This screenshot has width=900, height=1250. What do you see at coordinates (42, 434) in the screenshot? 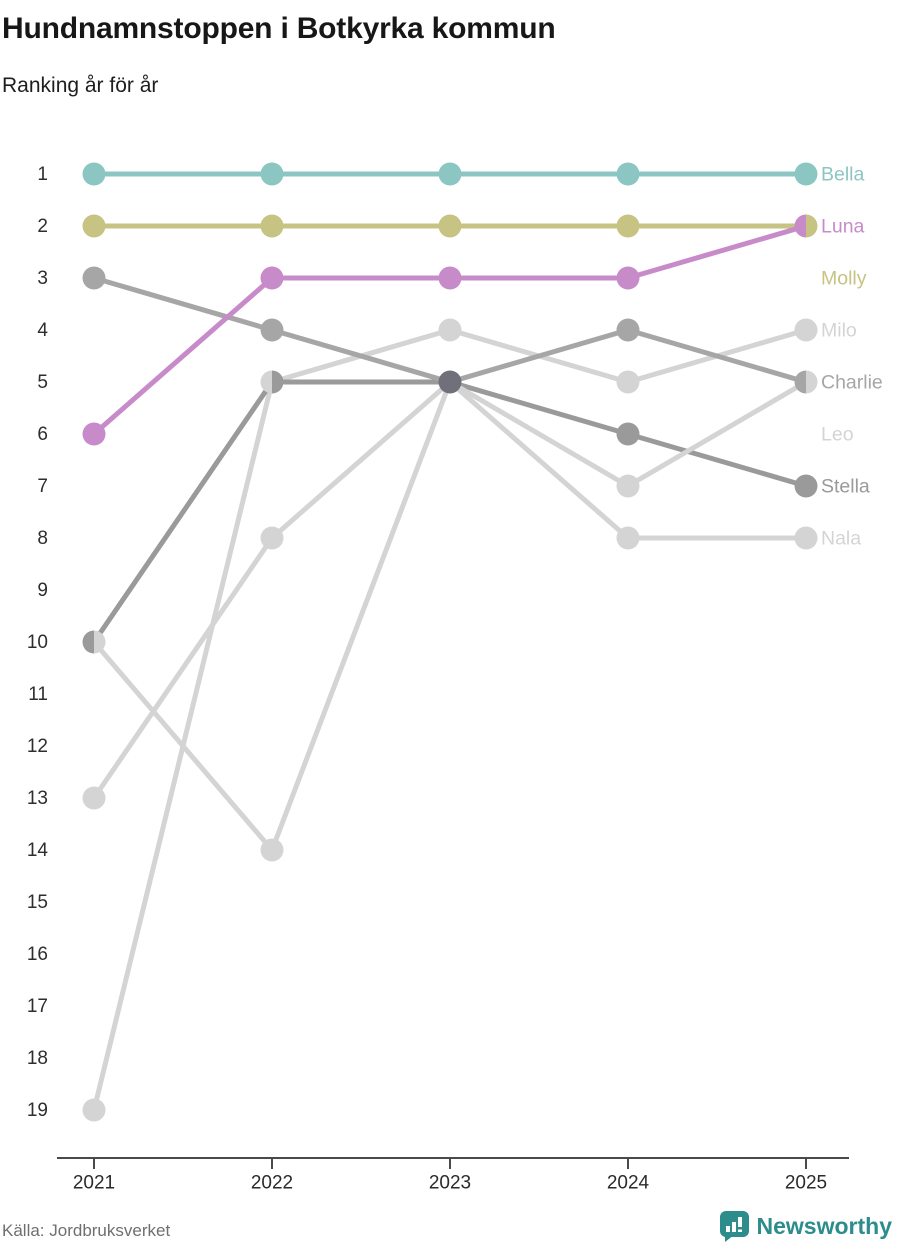
I see `rank-tick-label: 6` at bounding box center [42, 434].